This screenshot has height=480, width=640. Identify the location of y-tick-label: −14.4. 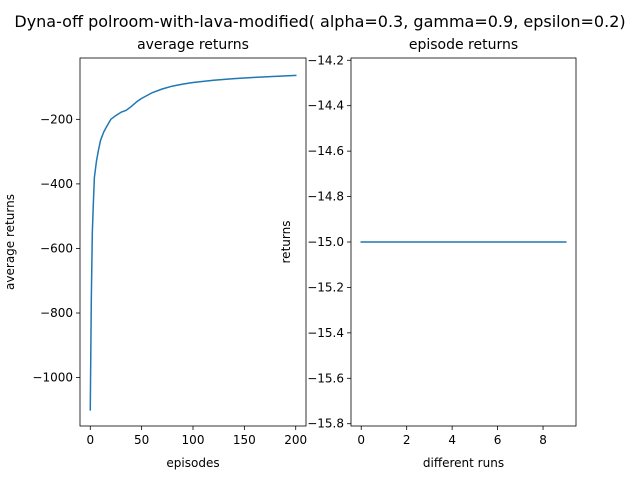
(325, 106).